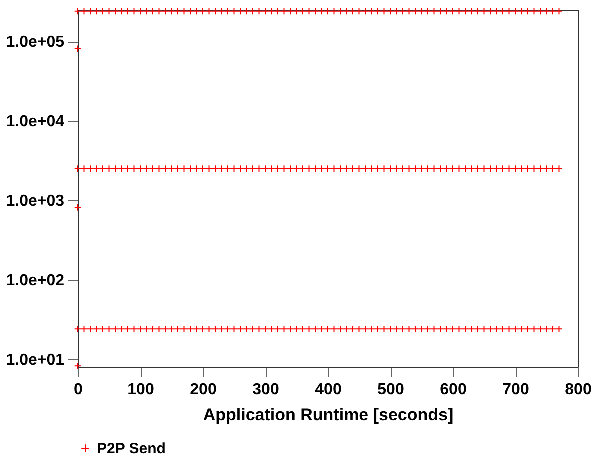 The width and height of the screenshot is (606, 460). Describe the element at coordinates (453, 390) in the screenshot. I see `x-tick-label: 600` at that location.